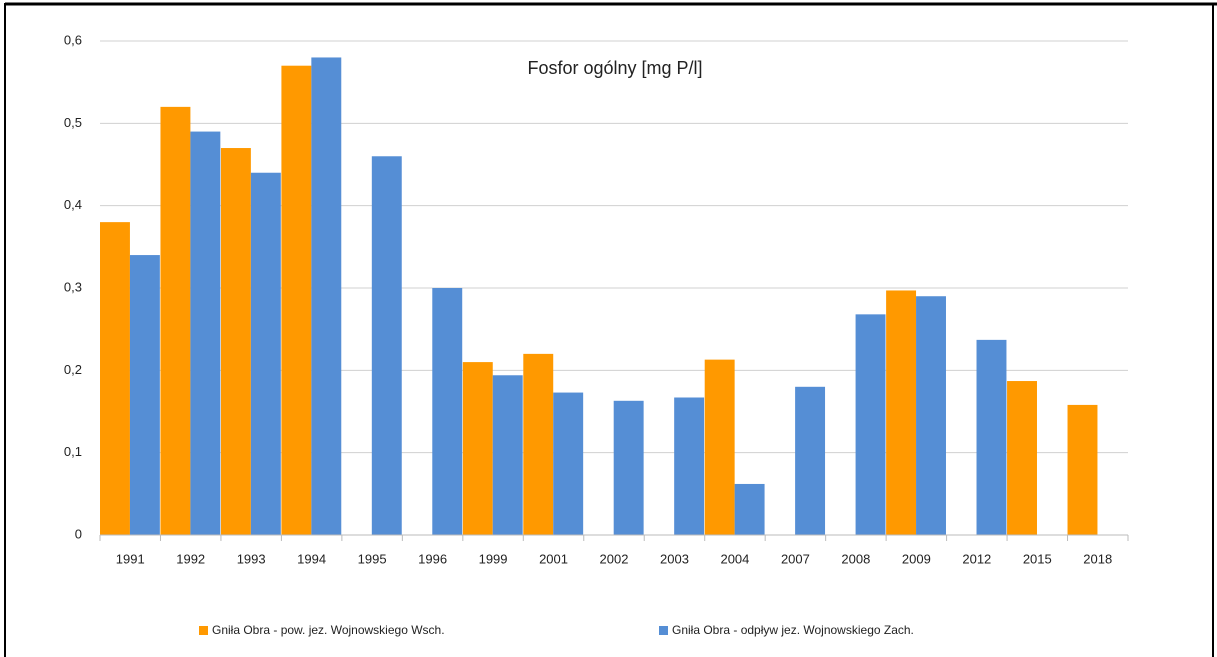 The height and width of the screenshot is (657, 1217). What do you see at coordinates (190, 558) in the screenshot?
I see `x-tick-label: 1992` at bounding box center [190, 558].